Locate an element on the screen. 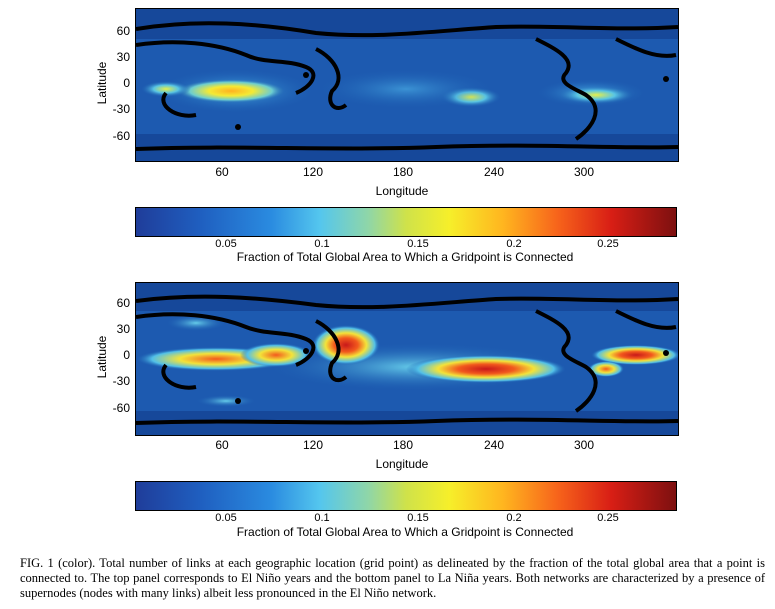  top-colorbar-tick: 0.2 is located at coordinates (514, 244).